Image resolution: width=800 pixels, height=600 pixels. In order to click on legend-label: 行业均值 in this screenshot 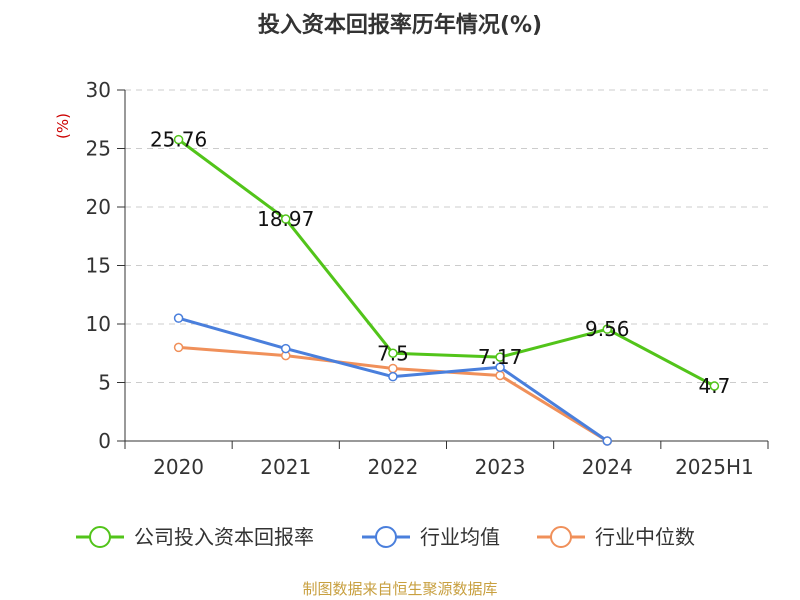, I will do `click(460, 537)`.